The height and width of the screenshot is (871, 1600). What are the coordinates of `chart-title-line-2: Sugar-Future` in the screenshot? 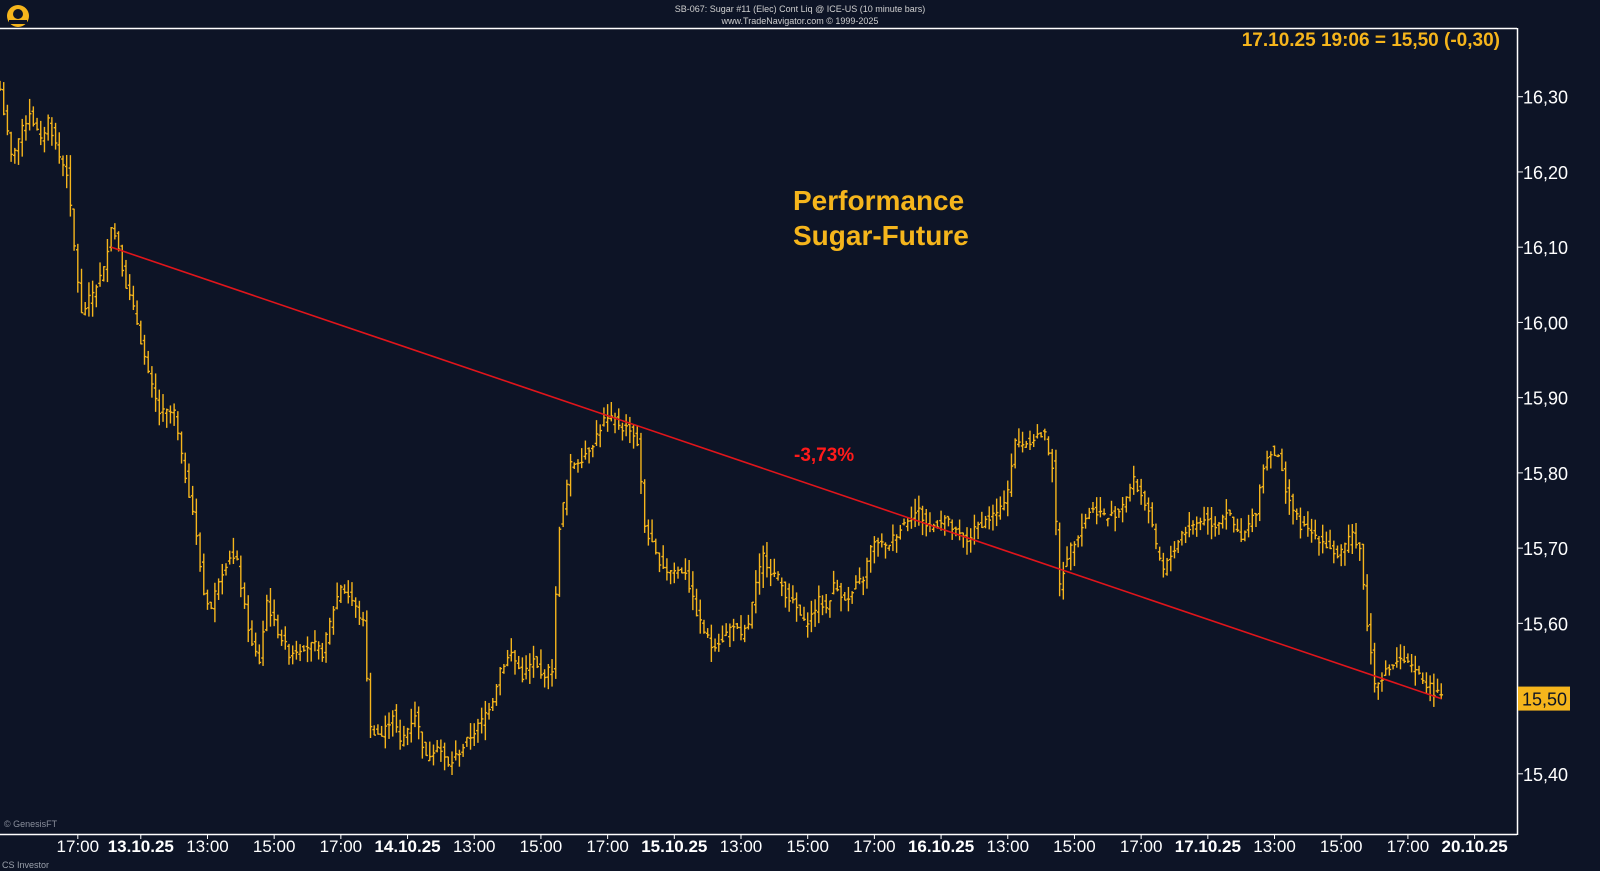 It's located at (881, 235).